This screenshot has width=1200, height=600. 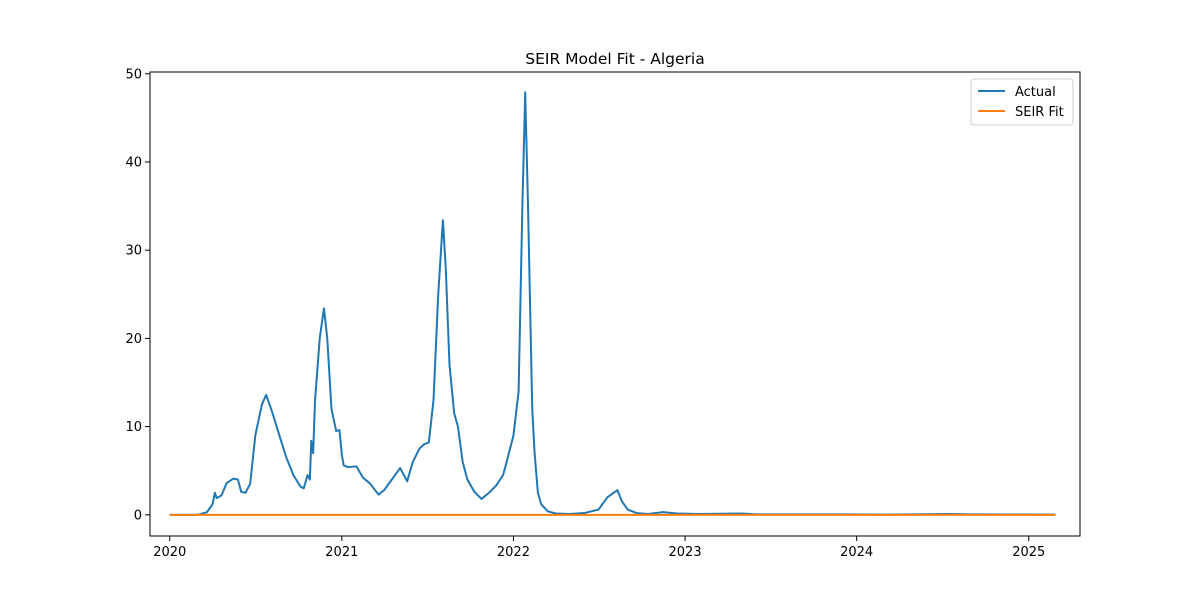 I want to click on y-tick-label: 10, so click(x=133, y=427).